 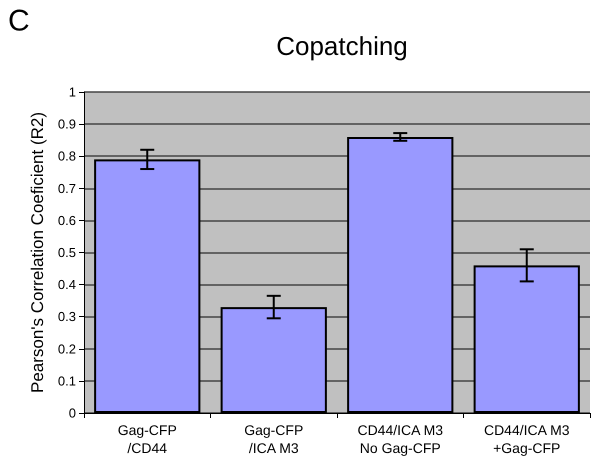 I want to click on y-axis-title: Pearson's Correlation Coeficient (R2), so click(x=37, y=253).